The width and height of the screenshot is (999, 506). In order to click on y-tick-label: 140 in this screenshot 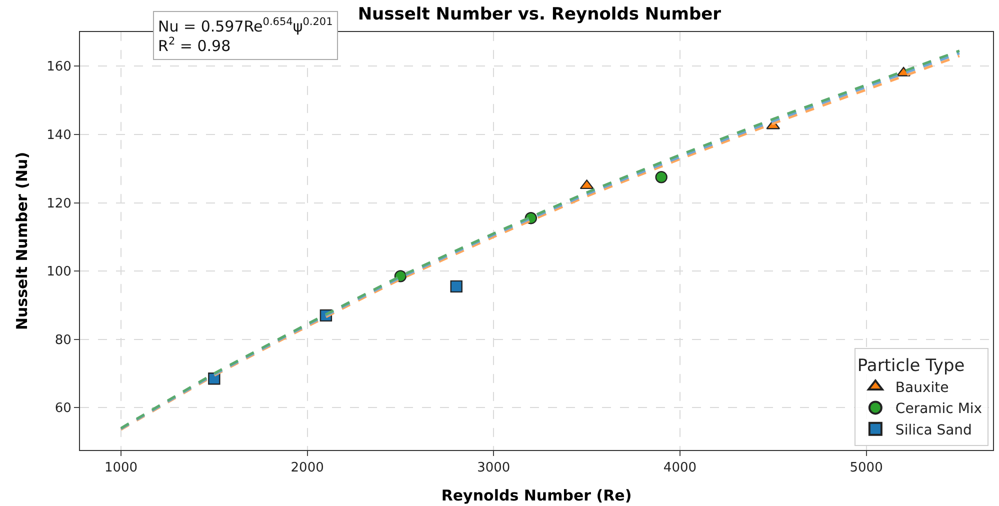, I will do `click(59, 135)`.